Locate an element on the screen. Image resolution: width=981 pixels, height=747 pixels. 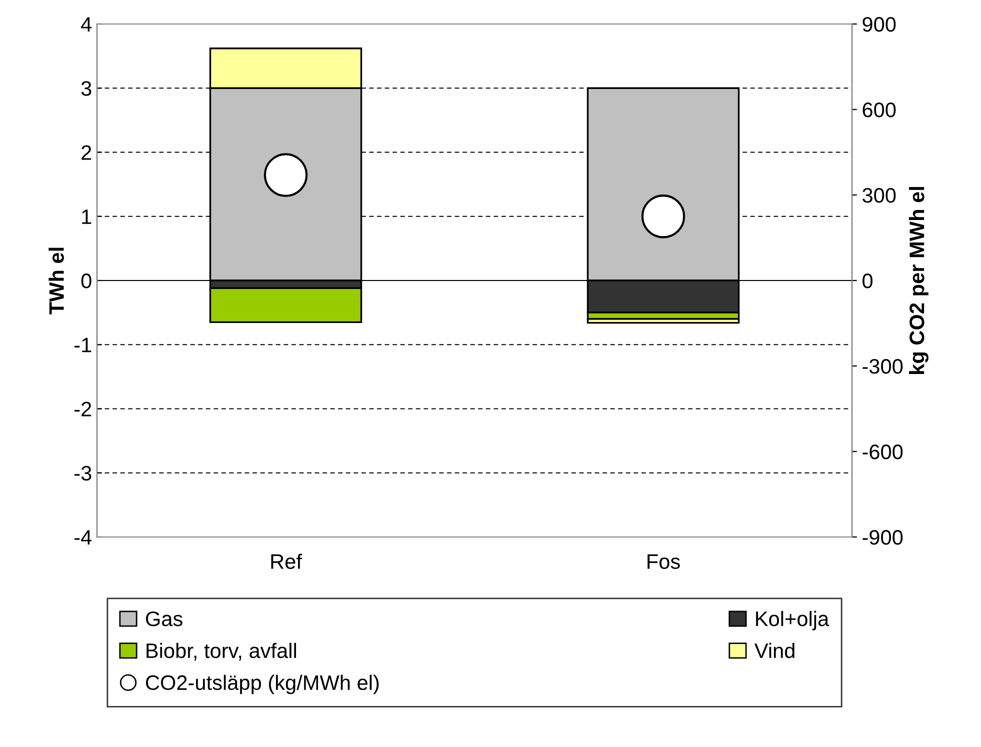
y-axis-title: TWh el is located at coordinates (56, 281).